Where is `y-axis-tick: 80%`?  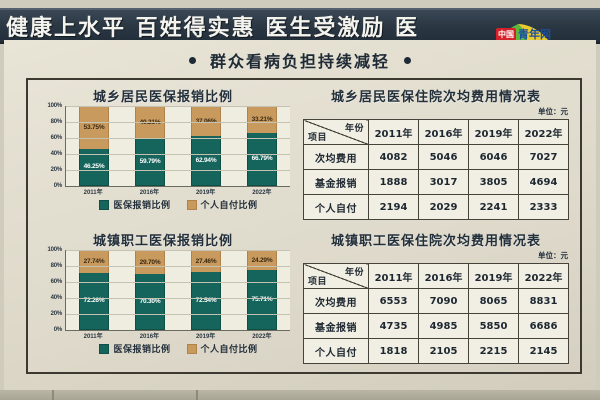 y-axis-tick: 80% is located at coordinates (56, 266).